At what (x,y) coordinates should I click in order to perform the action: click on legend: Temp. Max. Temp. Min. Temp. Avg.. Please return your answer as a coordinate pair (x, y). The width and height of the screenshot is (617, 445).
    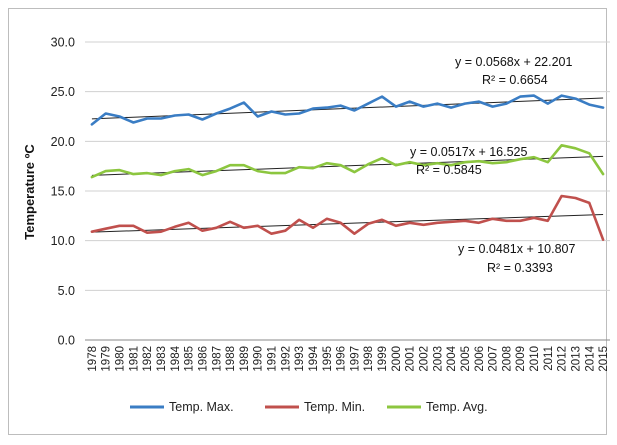
    Looking at the image, I should click on (309, 407).